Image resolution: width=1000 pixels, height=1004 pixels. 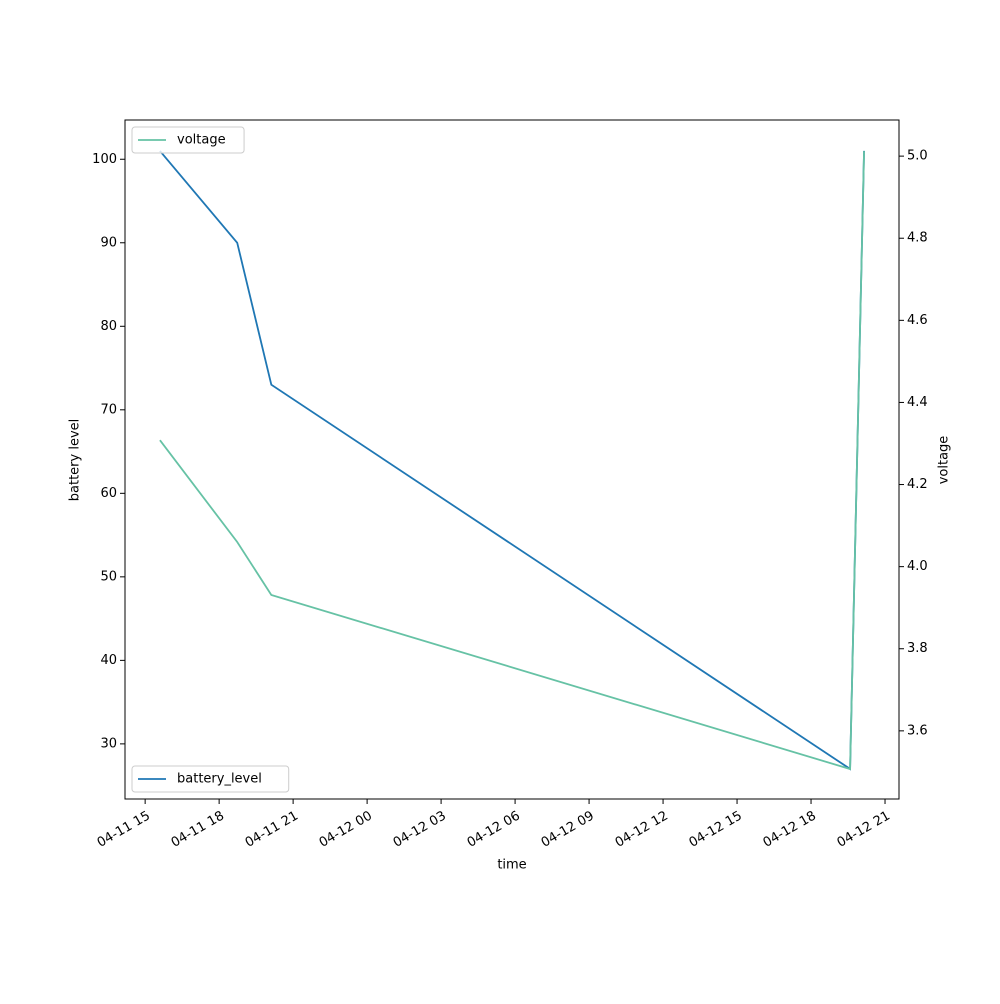 What do you see at coordinates (568, 830) in the screenshot?
I see `x-tick-label: 04-12 09` at bounding box center [568, 830].